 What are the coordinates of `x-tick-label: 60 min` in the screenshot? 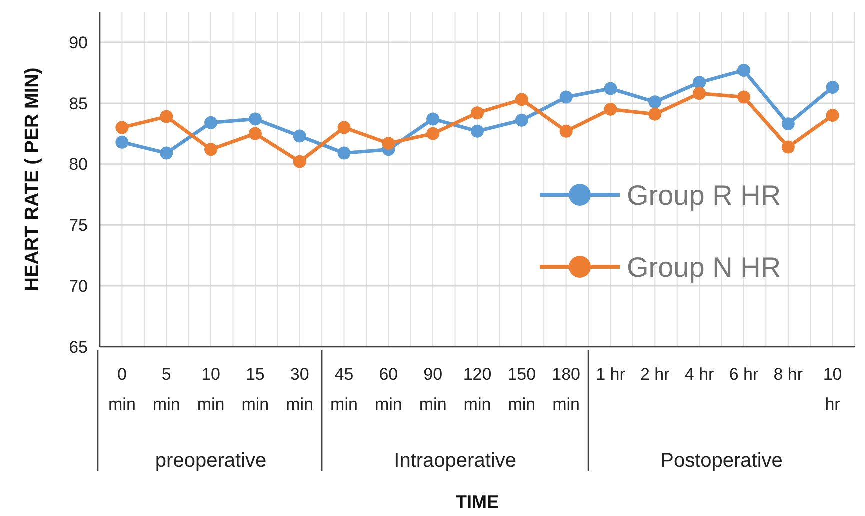 It's located at (388, 389).